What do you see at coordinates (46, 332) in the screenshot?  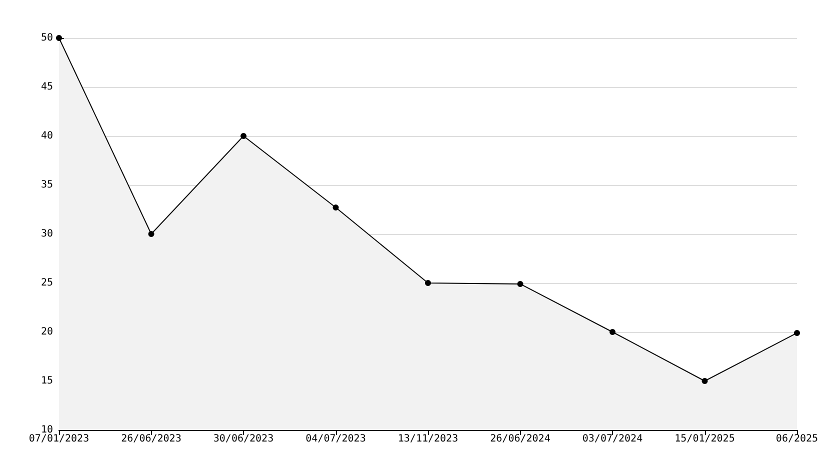 I see `y-tick-label: 20` at bounding box center [46, 332].